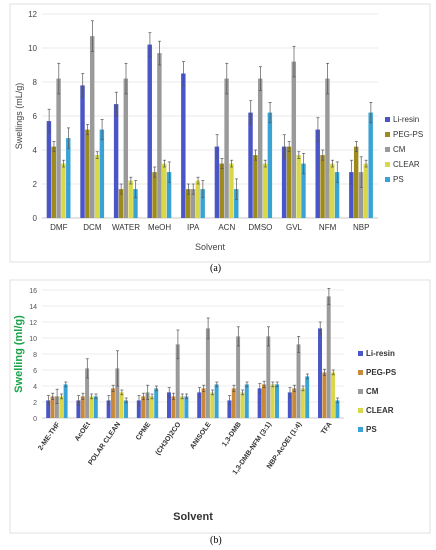 This screenshot has height=550, width=436. Describe the element at coordinates (19, 354) in the screenshot. I see `y-axis-label: Swelling (ml/g)` at that location.